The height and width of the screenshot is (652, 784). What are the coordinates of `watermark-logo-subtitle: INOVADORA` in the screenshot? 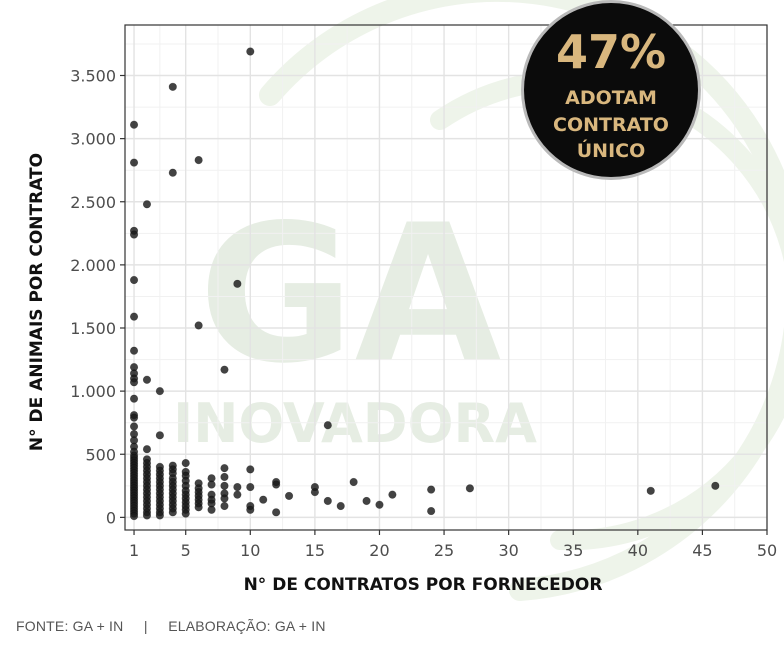 It's located at (355, 423).